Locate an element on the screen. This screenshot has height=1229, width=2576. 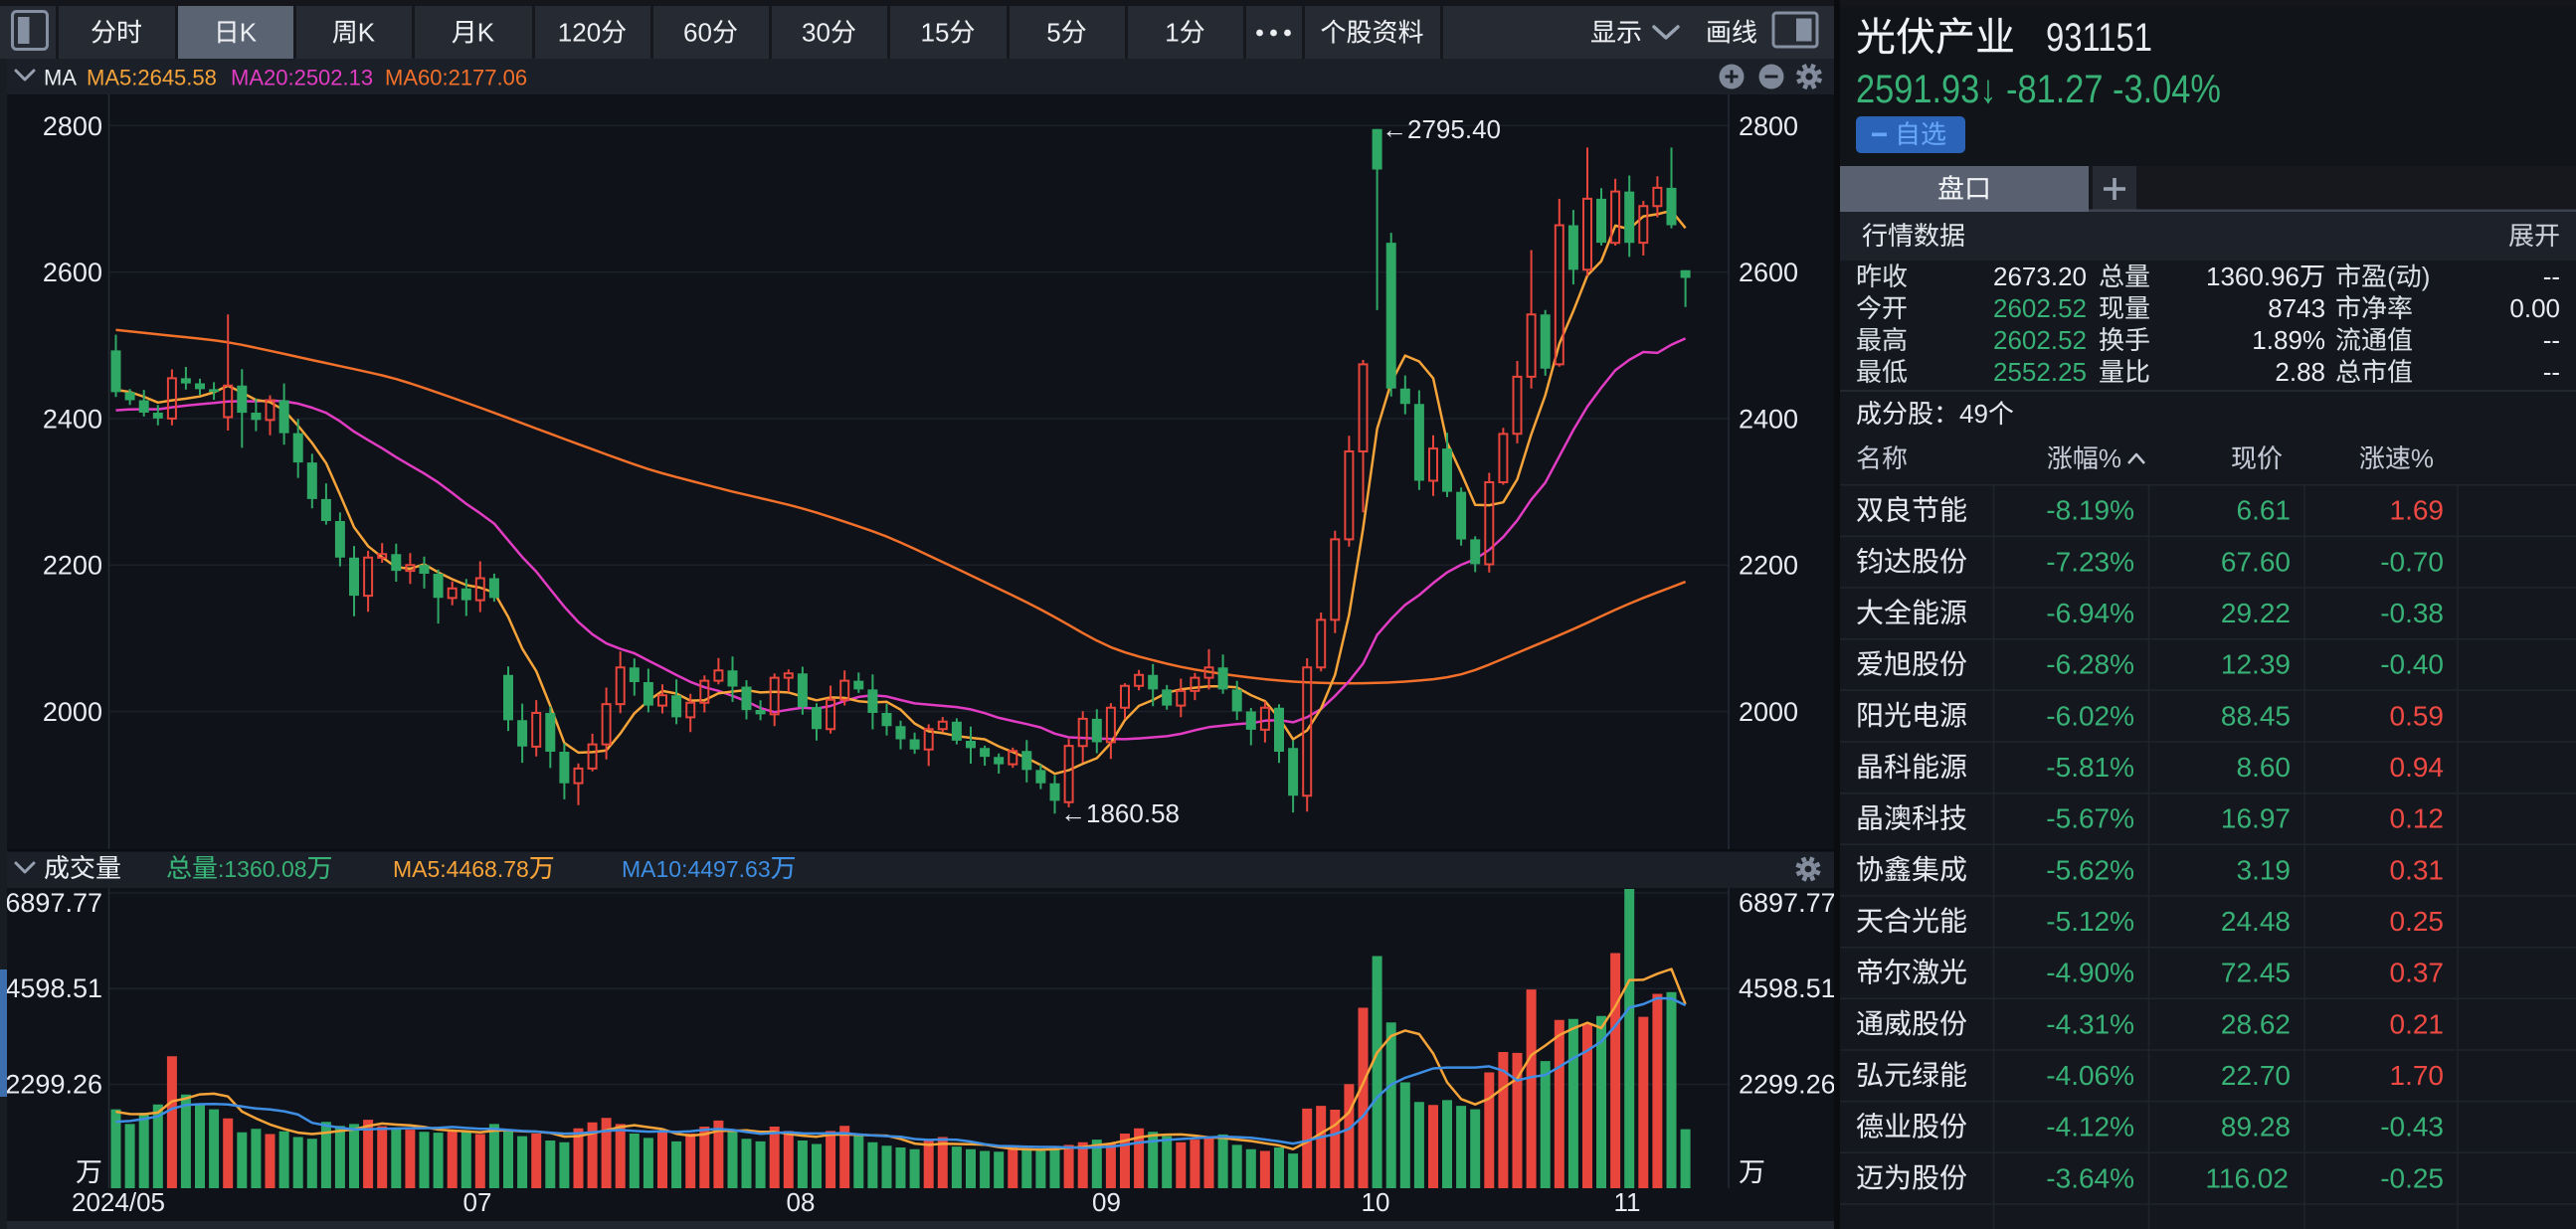
svg-text: -0.25 is located at coordinates (2412, 1177).